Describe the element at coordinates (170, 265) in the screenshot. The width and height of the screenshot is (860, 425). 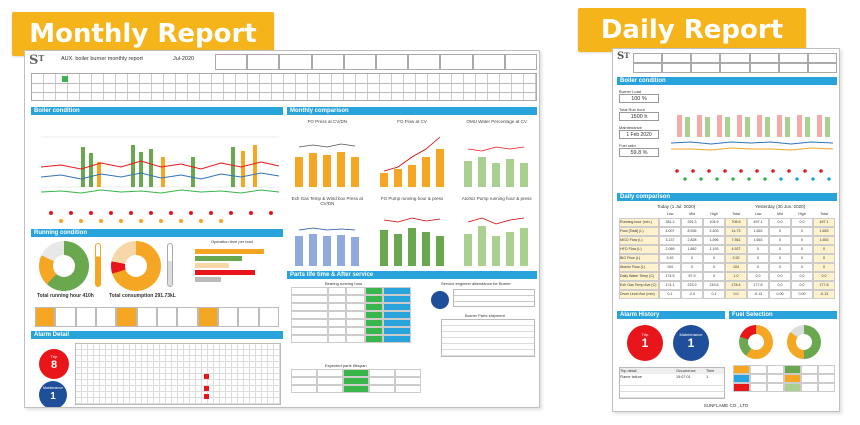
I see `consumption-thermometer` at that location.